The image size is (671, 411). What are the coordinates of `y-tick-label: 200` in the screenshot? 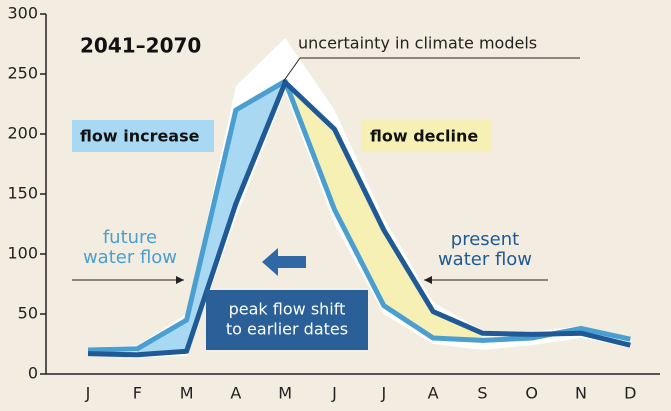 It's located at (22, 133).